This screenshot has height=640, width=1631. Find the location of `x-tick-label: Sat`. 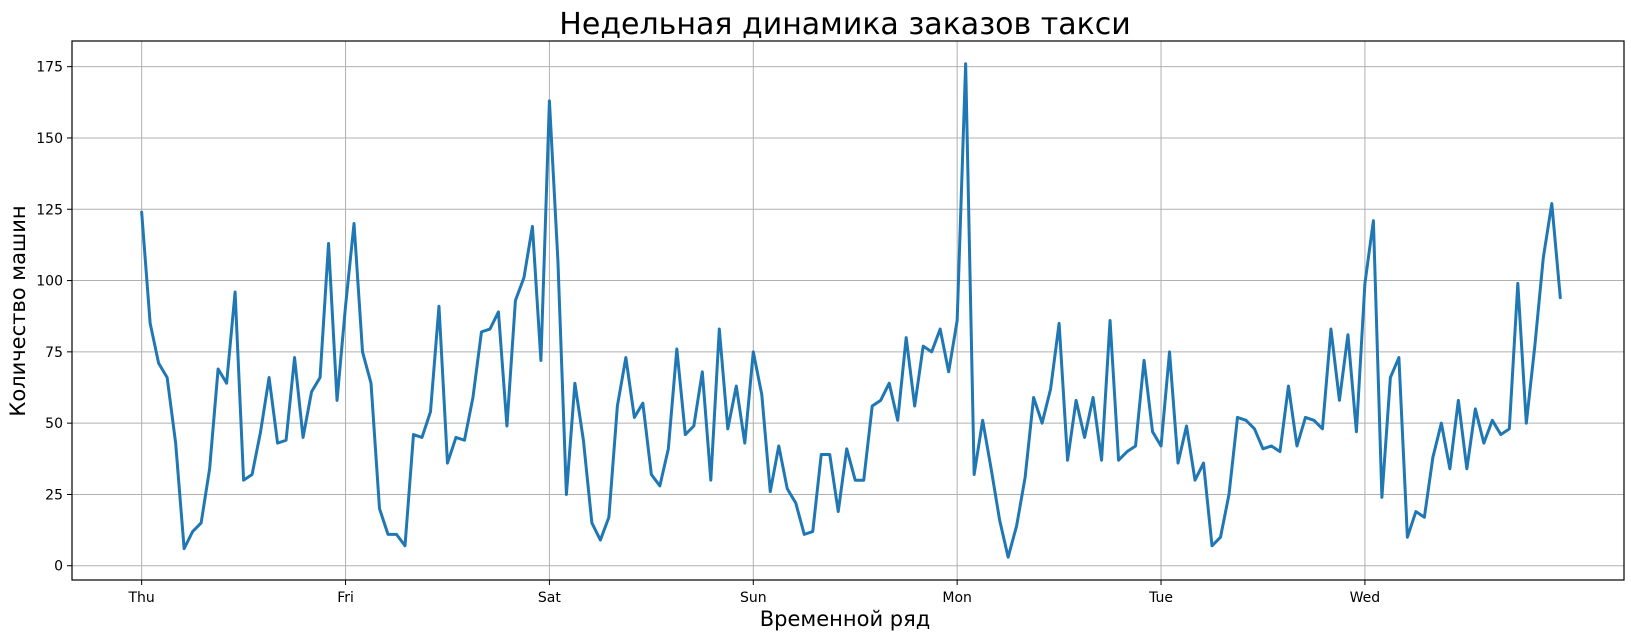

x-tick-label: Sat is located at coordinates (549, 598).